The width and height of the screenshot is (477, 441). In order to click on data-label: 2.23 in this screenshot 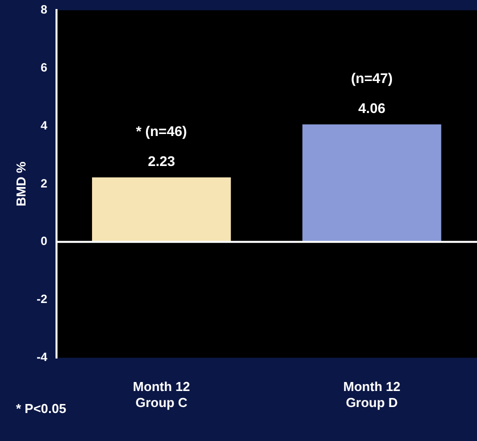, I will do `click(162, 161)`.